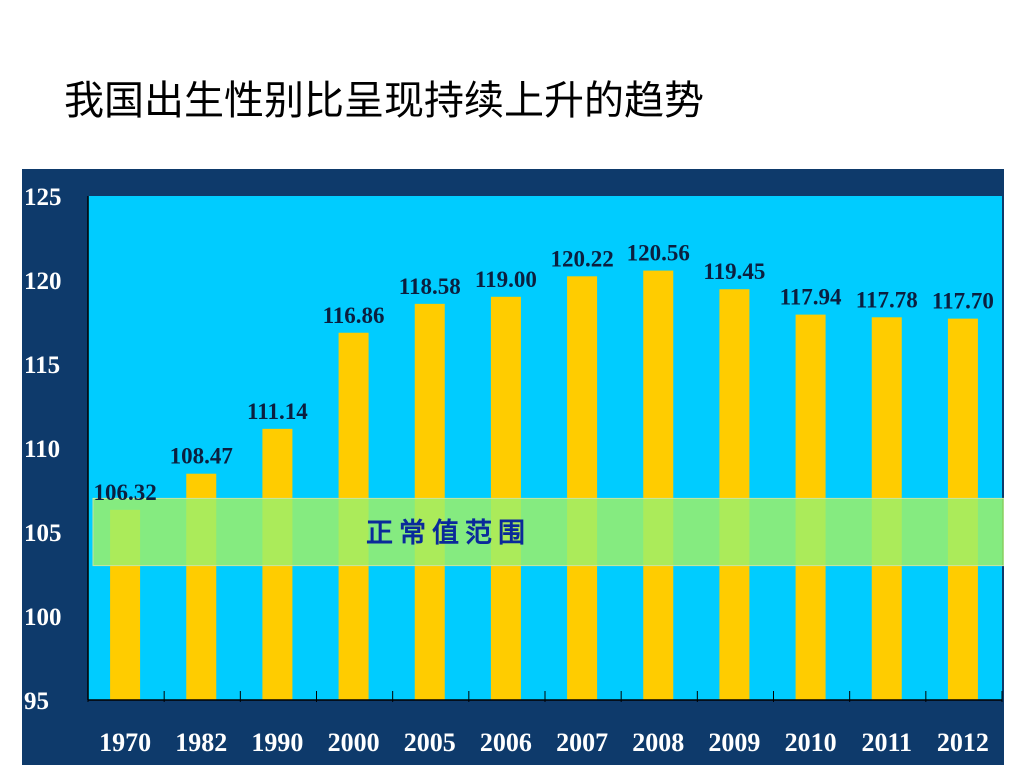  I want to click on y-tick-100: 100, so click(43, 617).